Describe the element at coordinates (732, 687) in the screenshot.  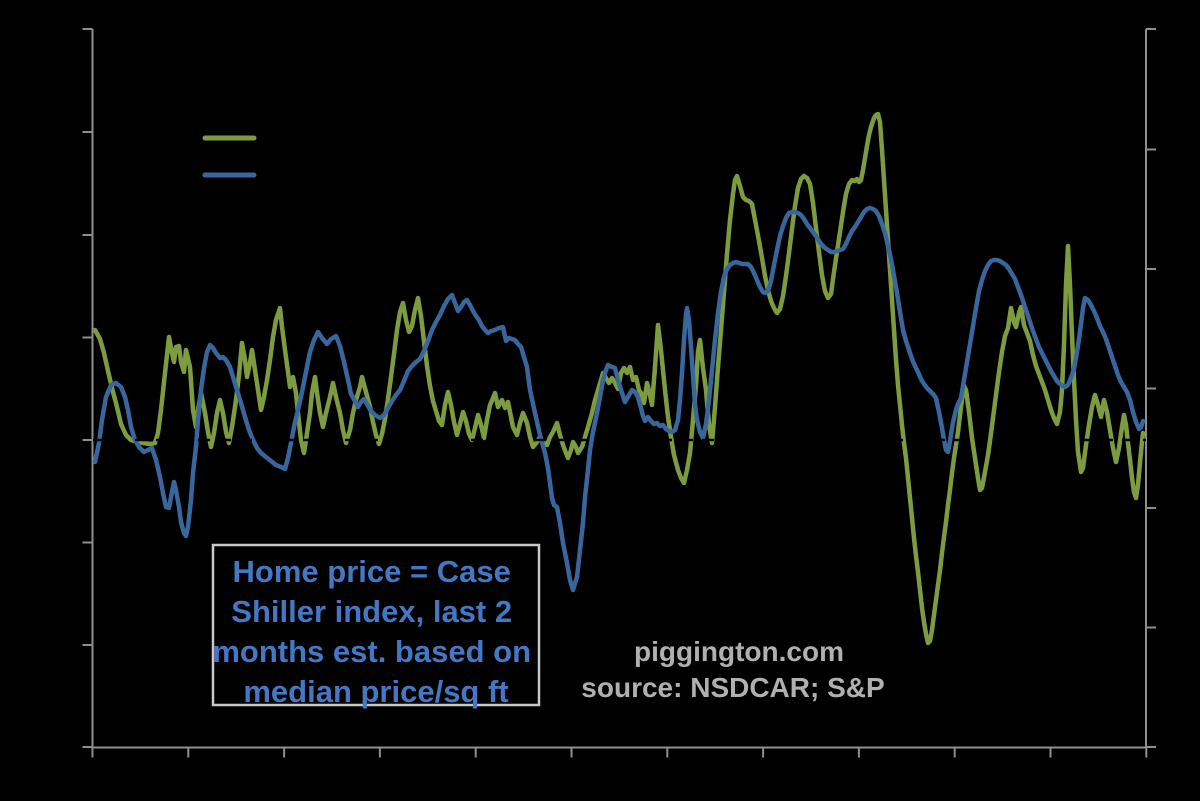
I see `watermark-source-text: source: NSDCAR; S&P` at that location.